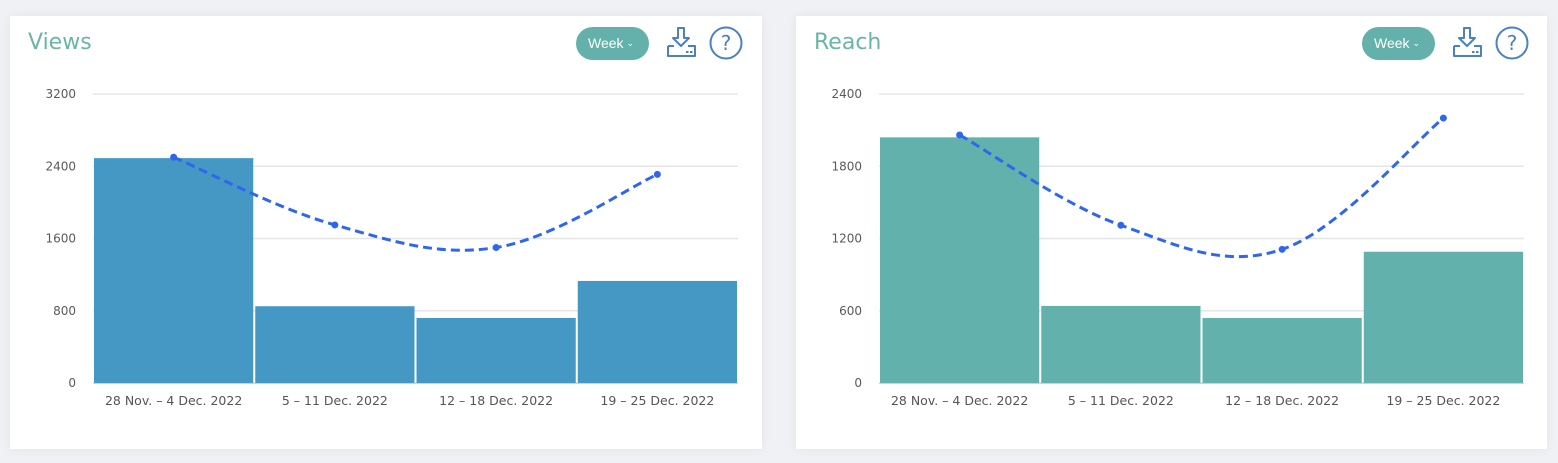 This screenshot has height=463, width=1558. Describe the element at coordinates (60, 42) in the screenshot. I see `card-title: Views` at that location.